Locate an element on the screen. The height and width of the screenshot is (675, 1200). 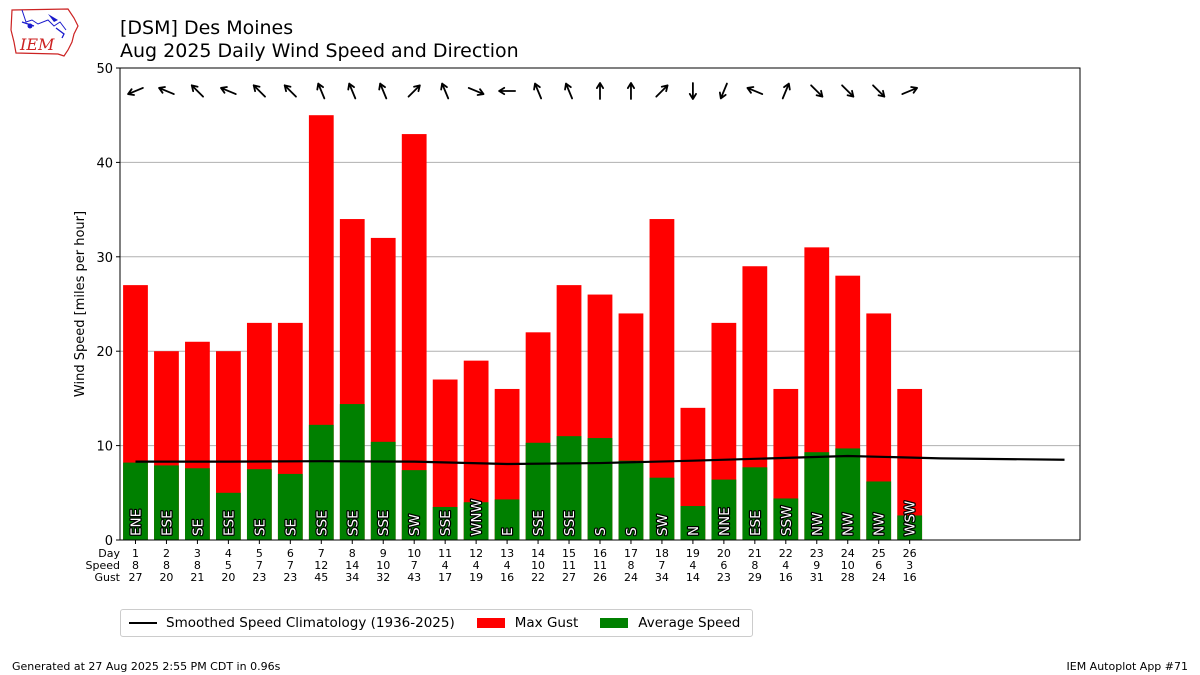
direction-label: SE is located at coordinates (291, 527).